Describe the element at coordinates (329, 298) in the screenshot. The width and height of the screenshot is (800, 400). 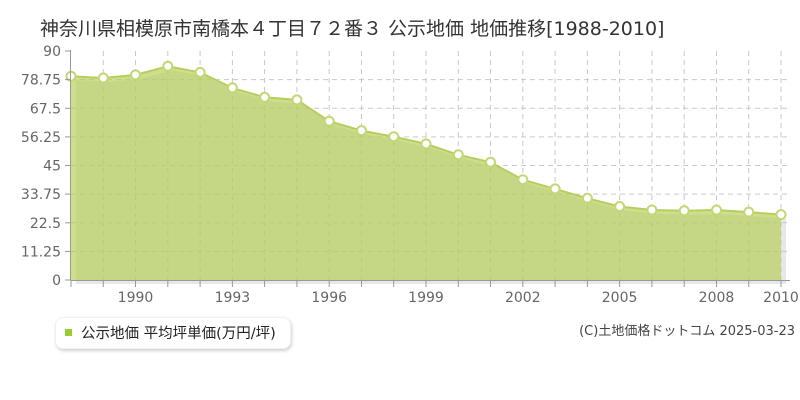
I see `x-tick-label: 1996` at that location.